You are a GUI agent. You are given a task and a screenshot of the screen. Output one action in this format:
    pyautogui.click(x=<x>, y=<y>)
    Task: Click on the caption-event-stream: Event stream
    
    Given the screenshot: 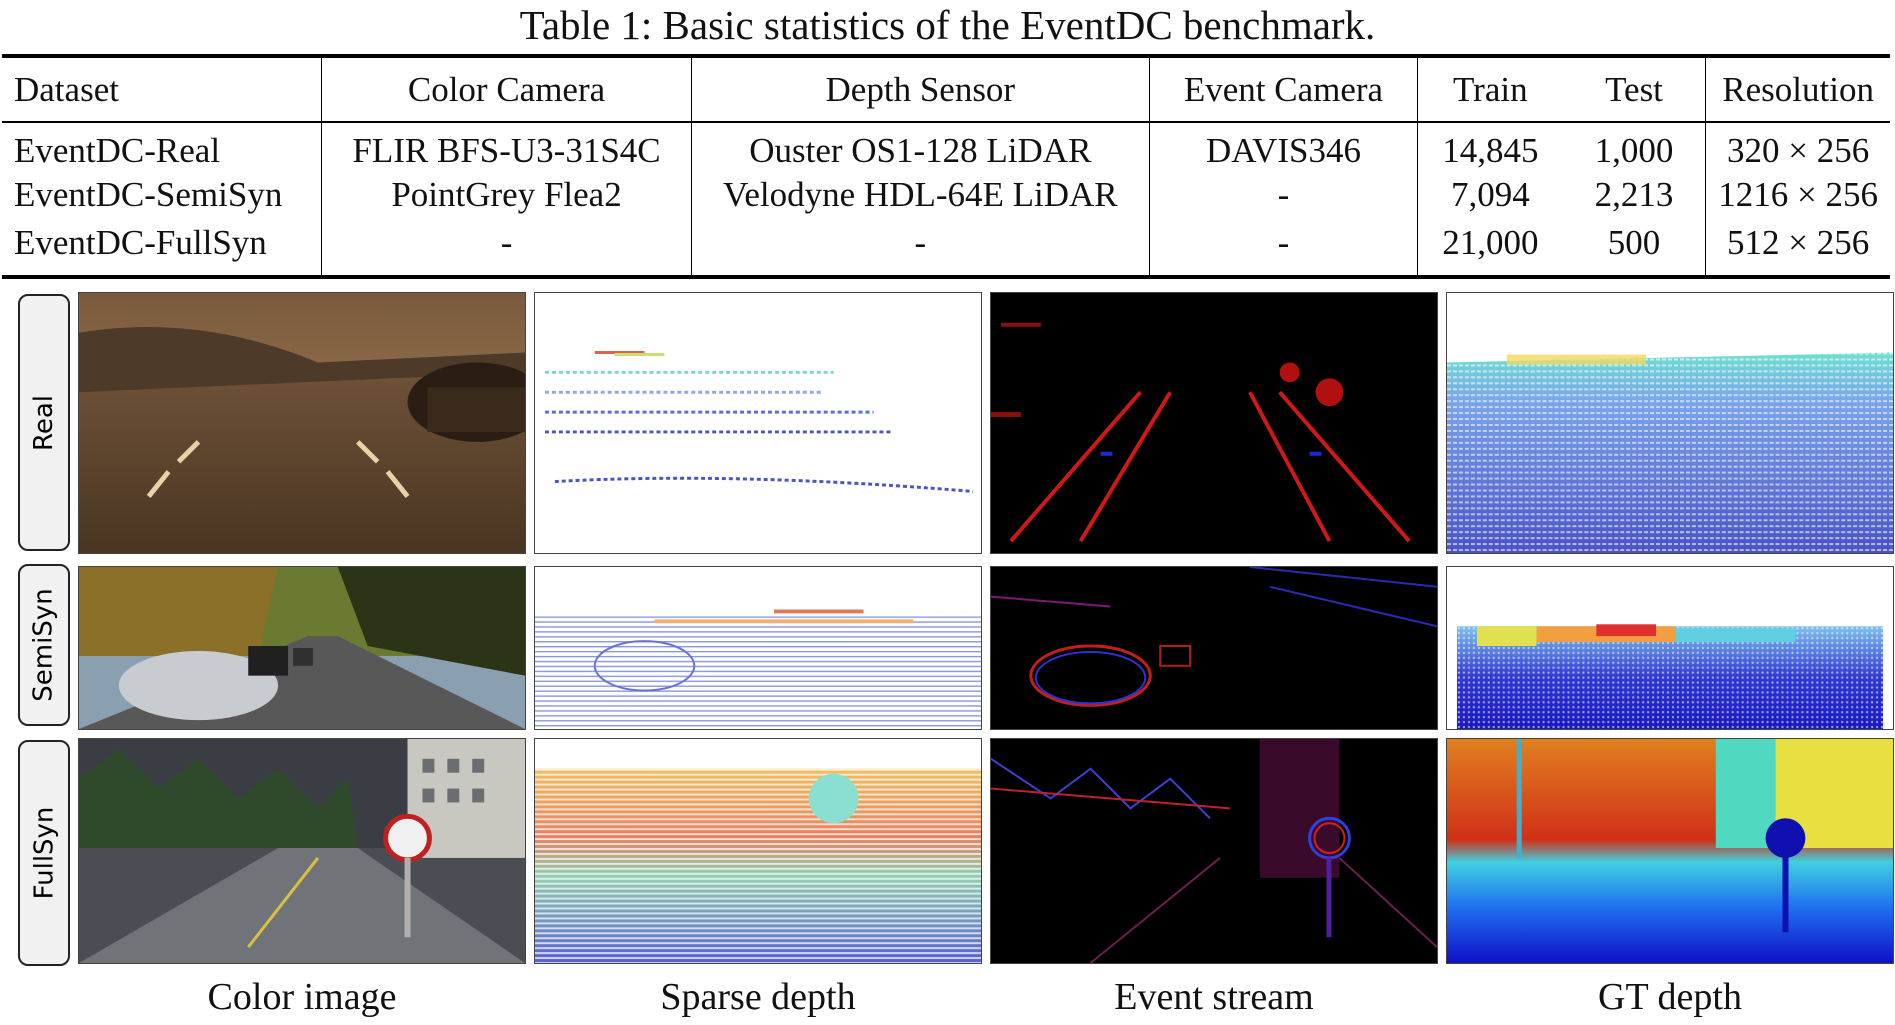 What is the action you would take?
    pyautogui.click(x=1214, y=997)
    